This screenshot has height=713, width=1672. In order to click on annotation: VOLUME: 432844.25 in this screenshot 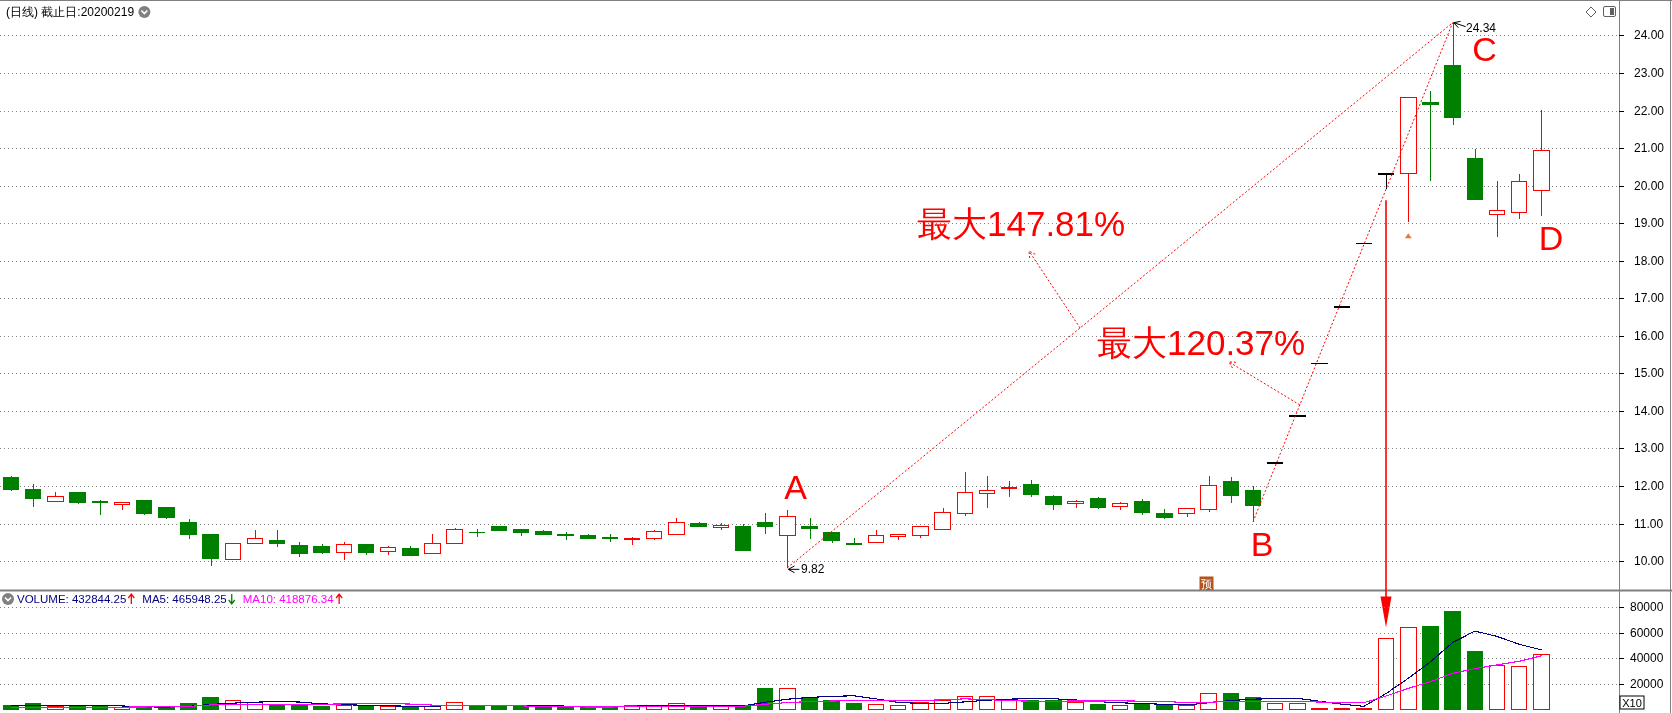, I will do `click(72, 599)`.